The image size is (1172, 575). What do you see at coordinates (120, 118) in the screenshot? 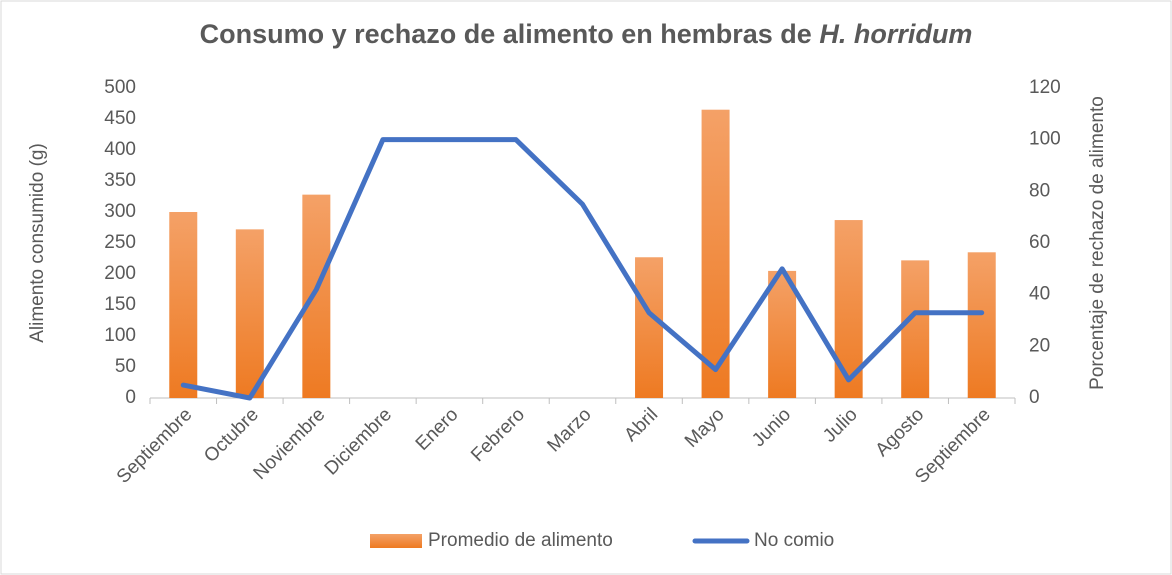
I see `y-tick-label: 450` at bounding box center [120, 118].